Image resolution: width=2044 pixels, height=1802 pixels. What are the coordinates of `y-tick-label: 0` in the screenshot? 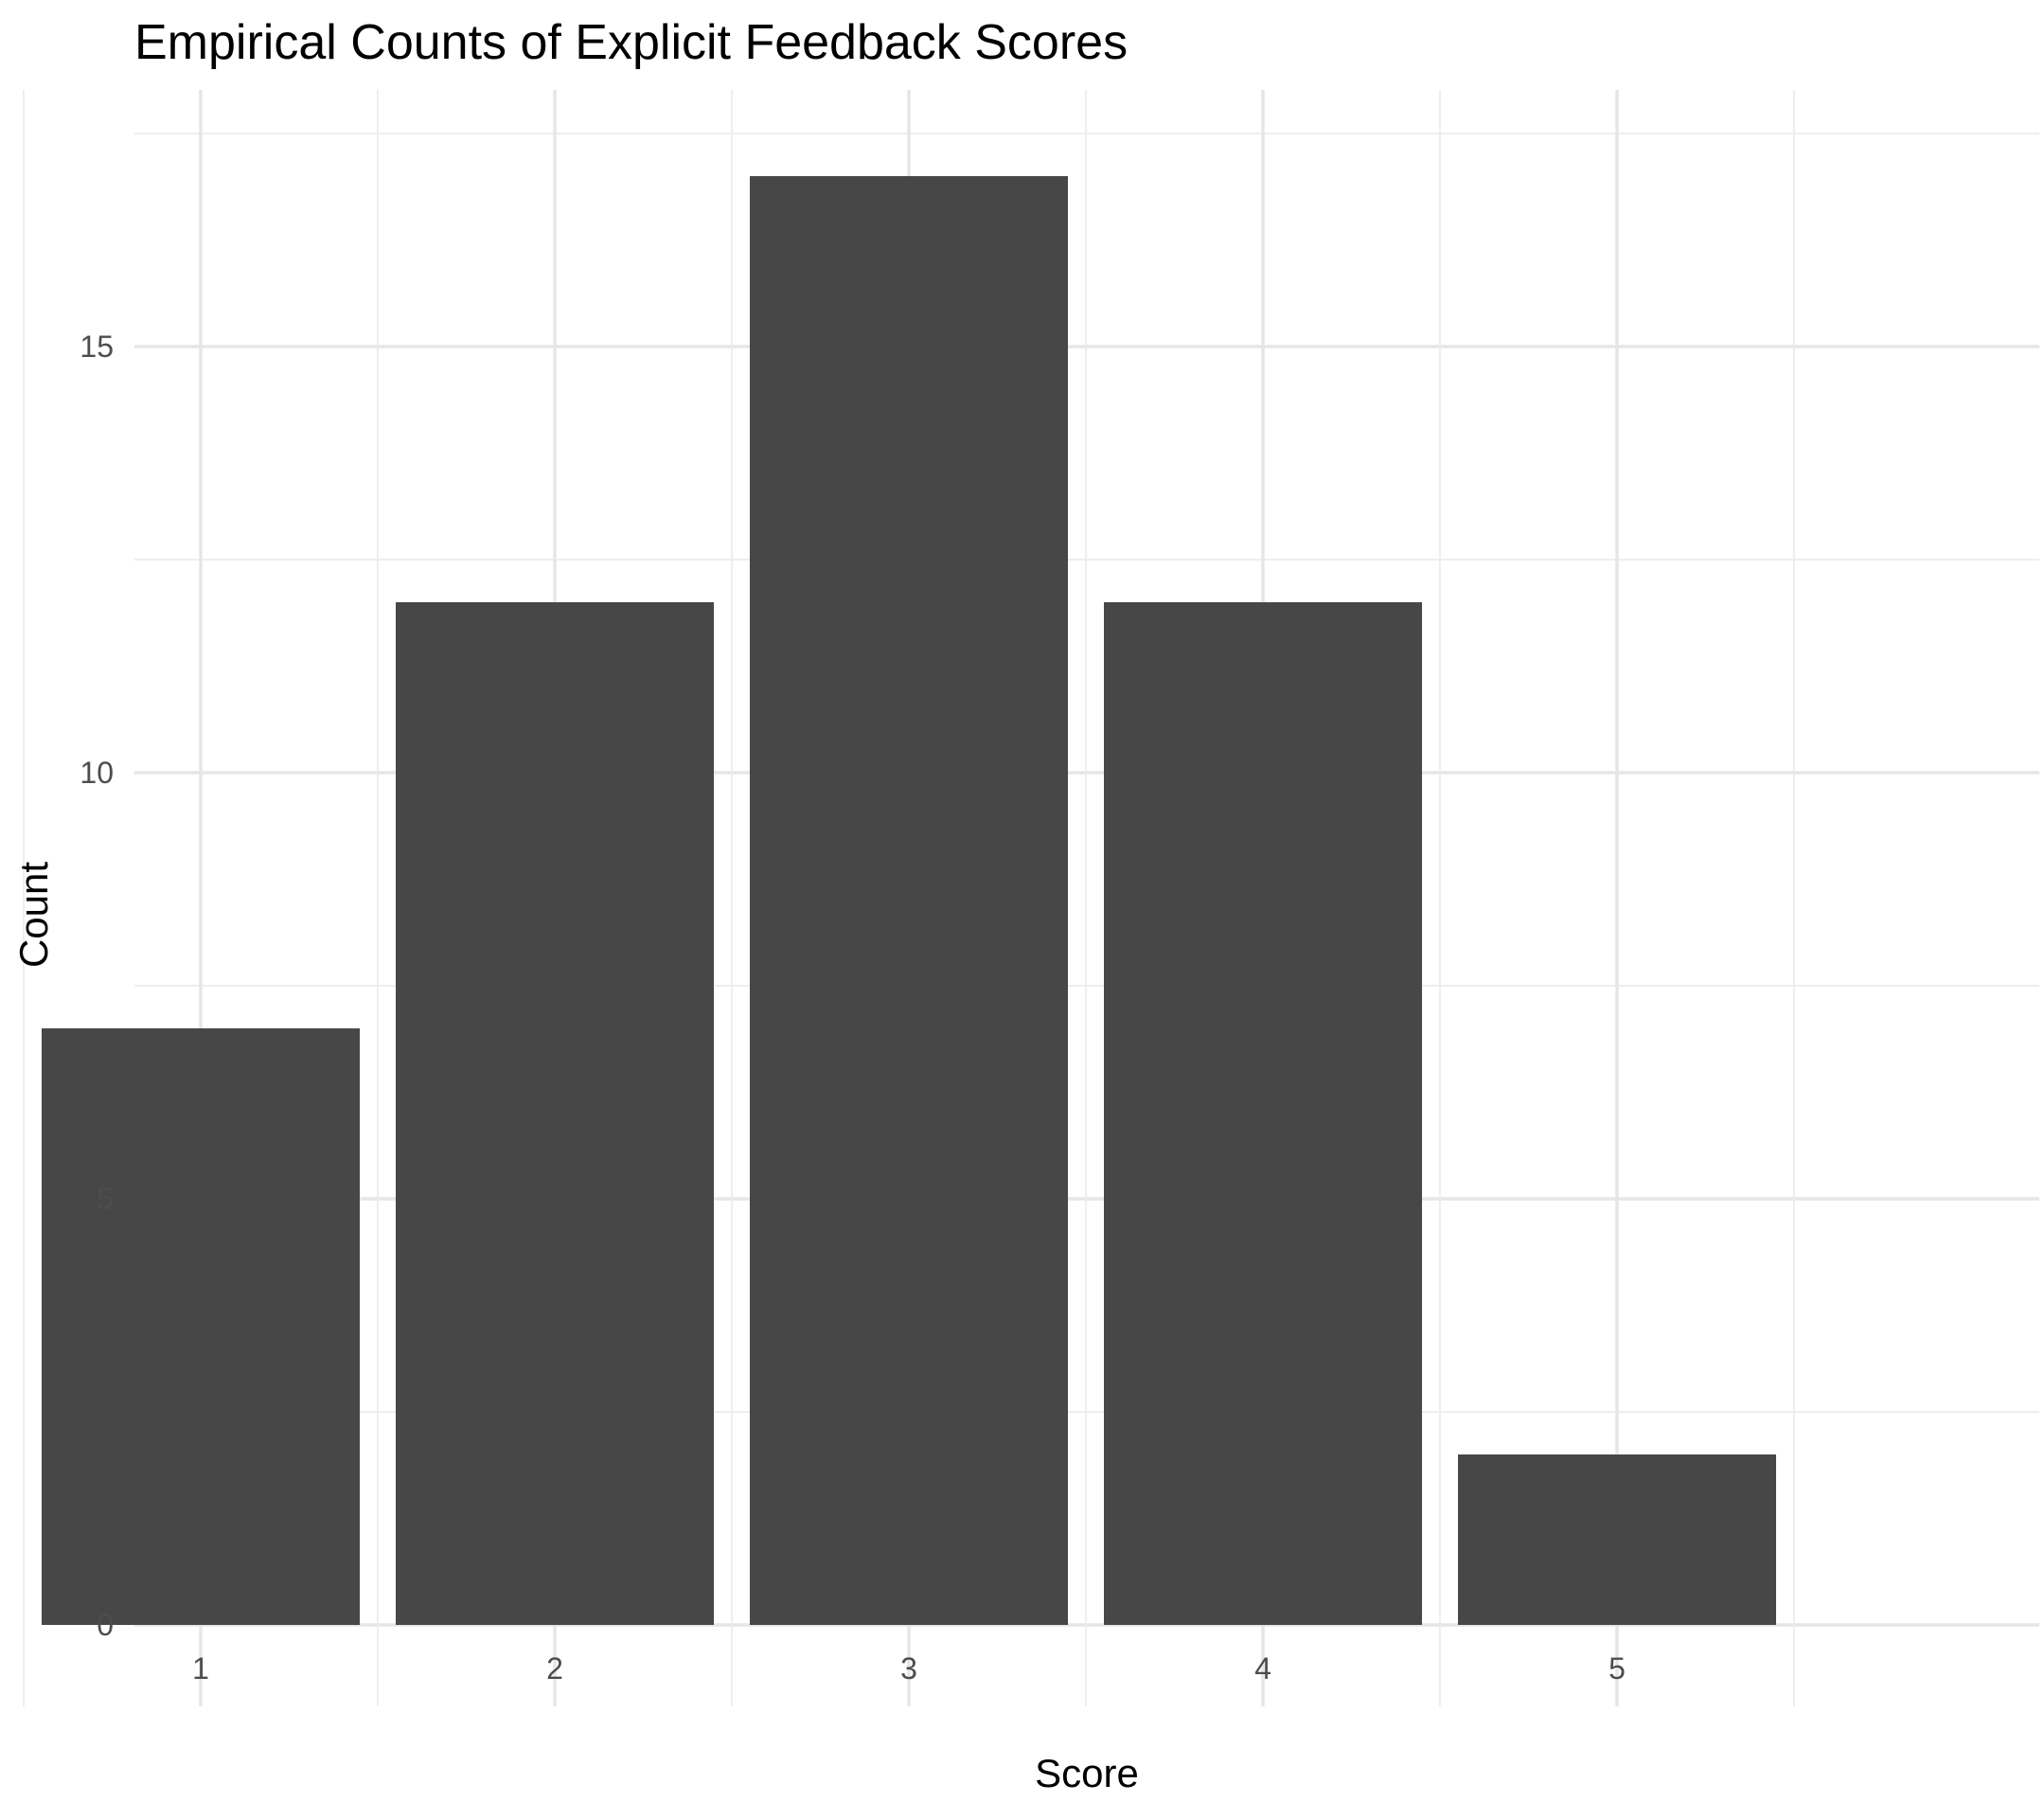 It's located at (105, 1625).